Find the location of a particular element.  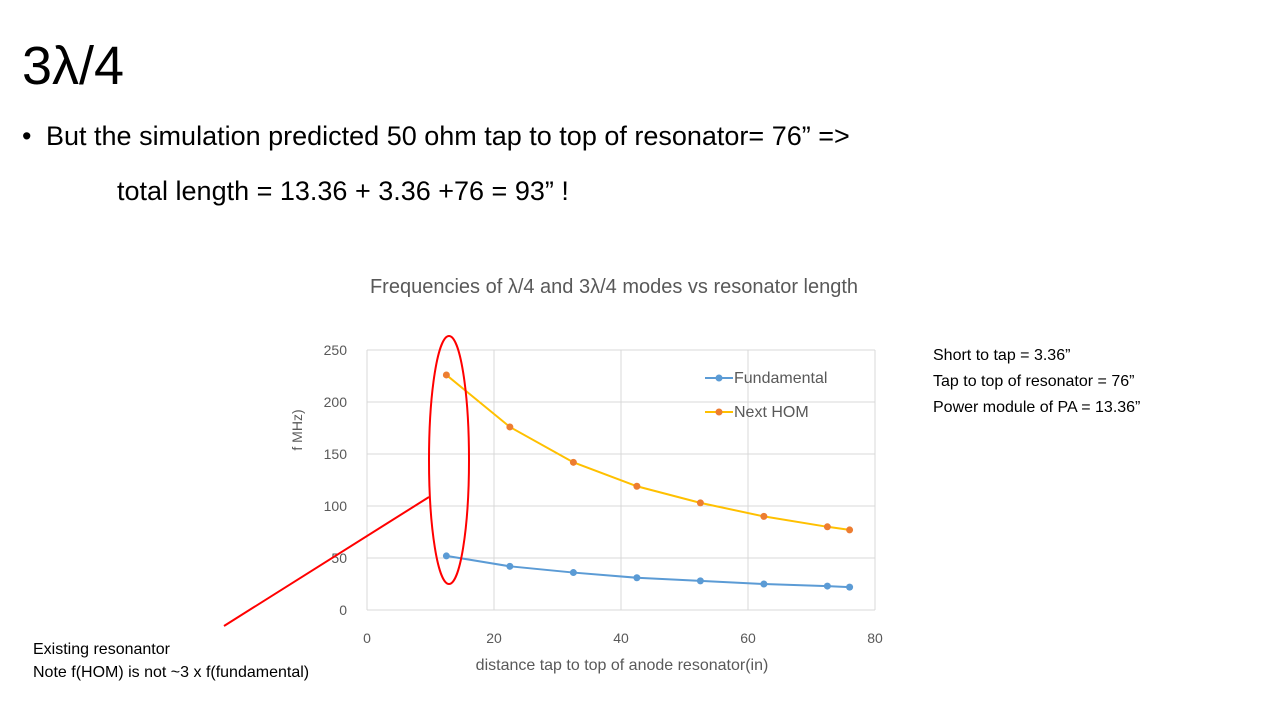

series-fundamental is located at coordinates (648, 571).